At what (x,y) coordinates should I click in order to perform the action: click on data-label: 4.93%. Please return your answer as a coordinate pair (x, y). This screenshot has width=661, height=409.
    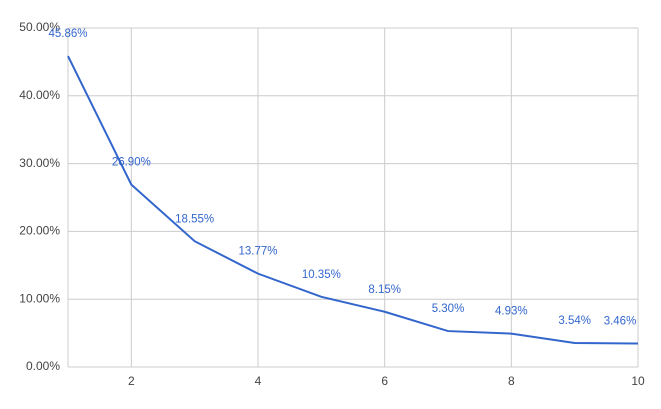
    Looking at the image, I should click on (511, 312).